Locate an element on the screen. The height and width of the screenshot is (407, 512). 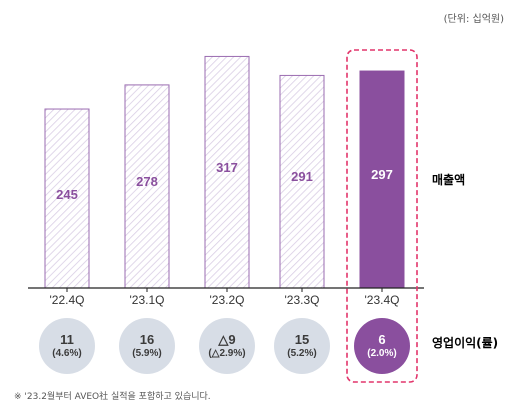
operating-profit-margin-1: (5.9%) is located at coordinates (147, 353).